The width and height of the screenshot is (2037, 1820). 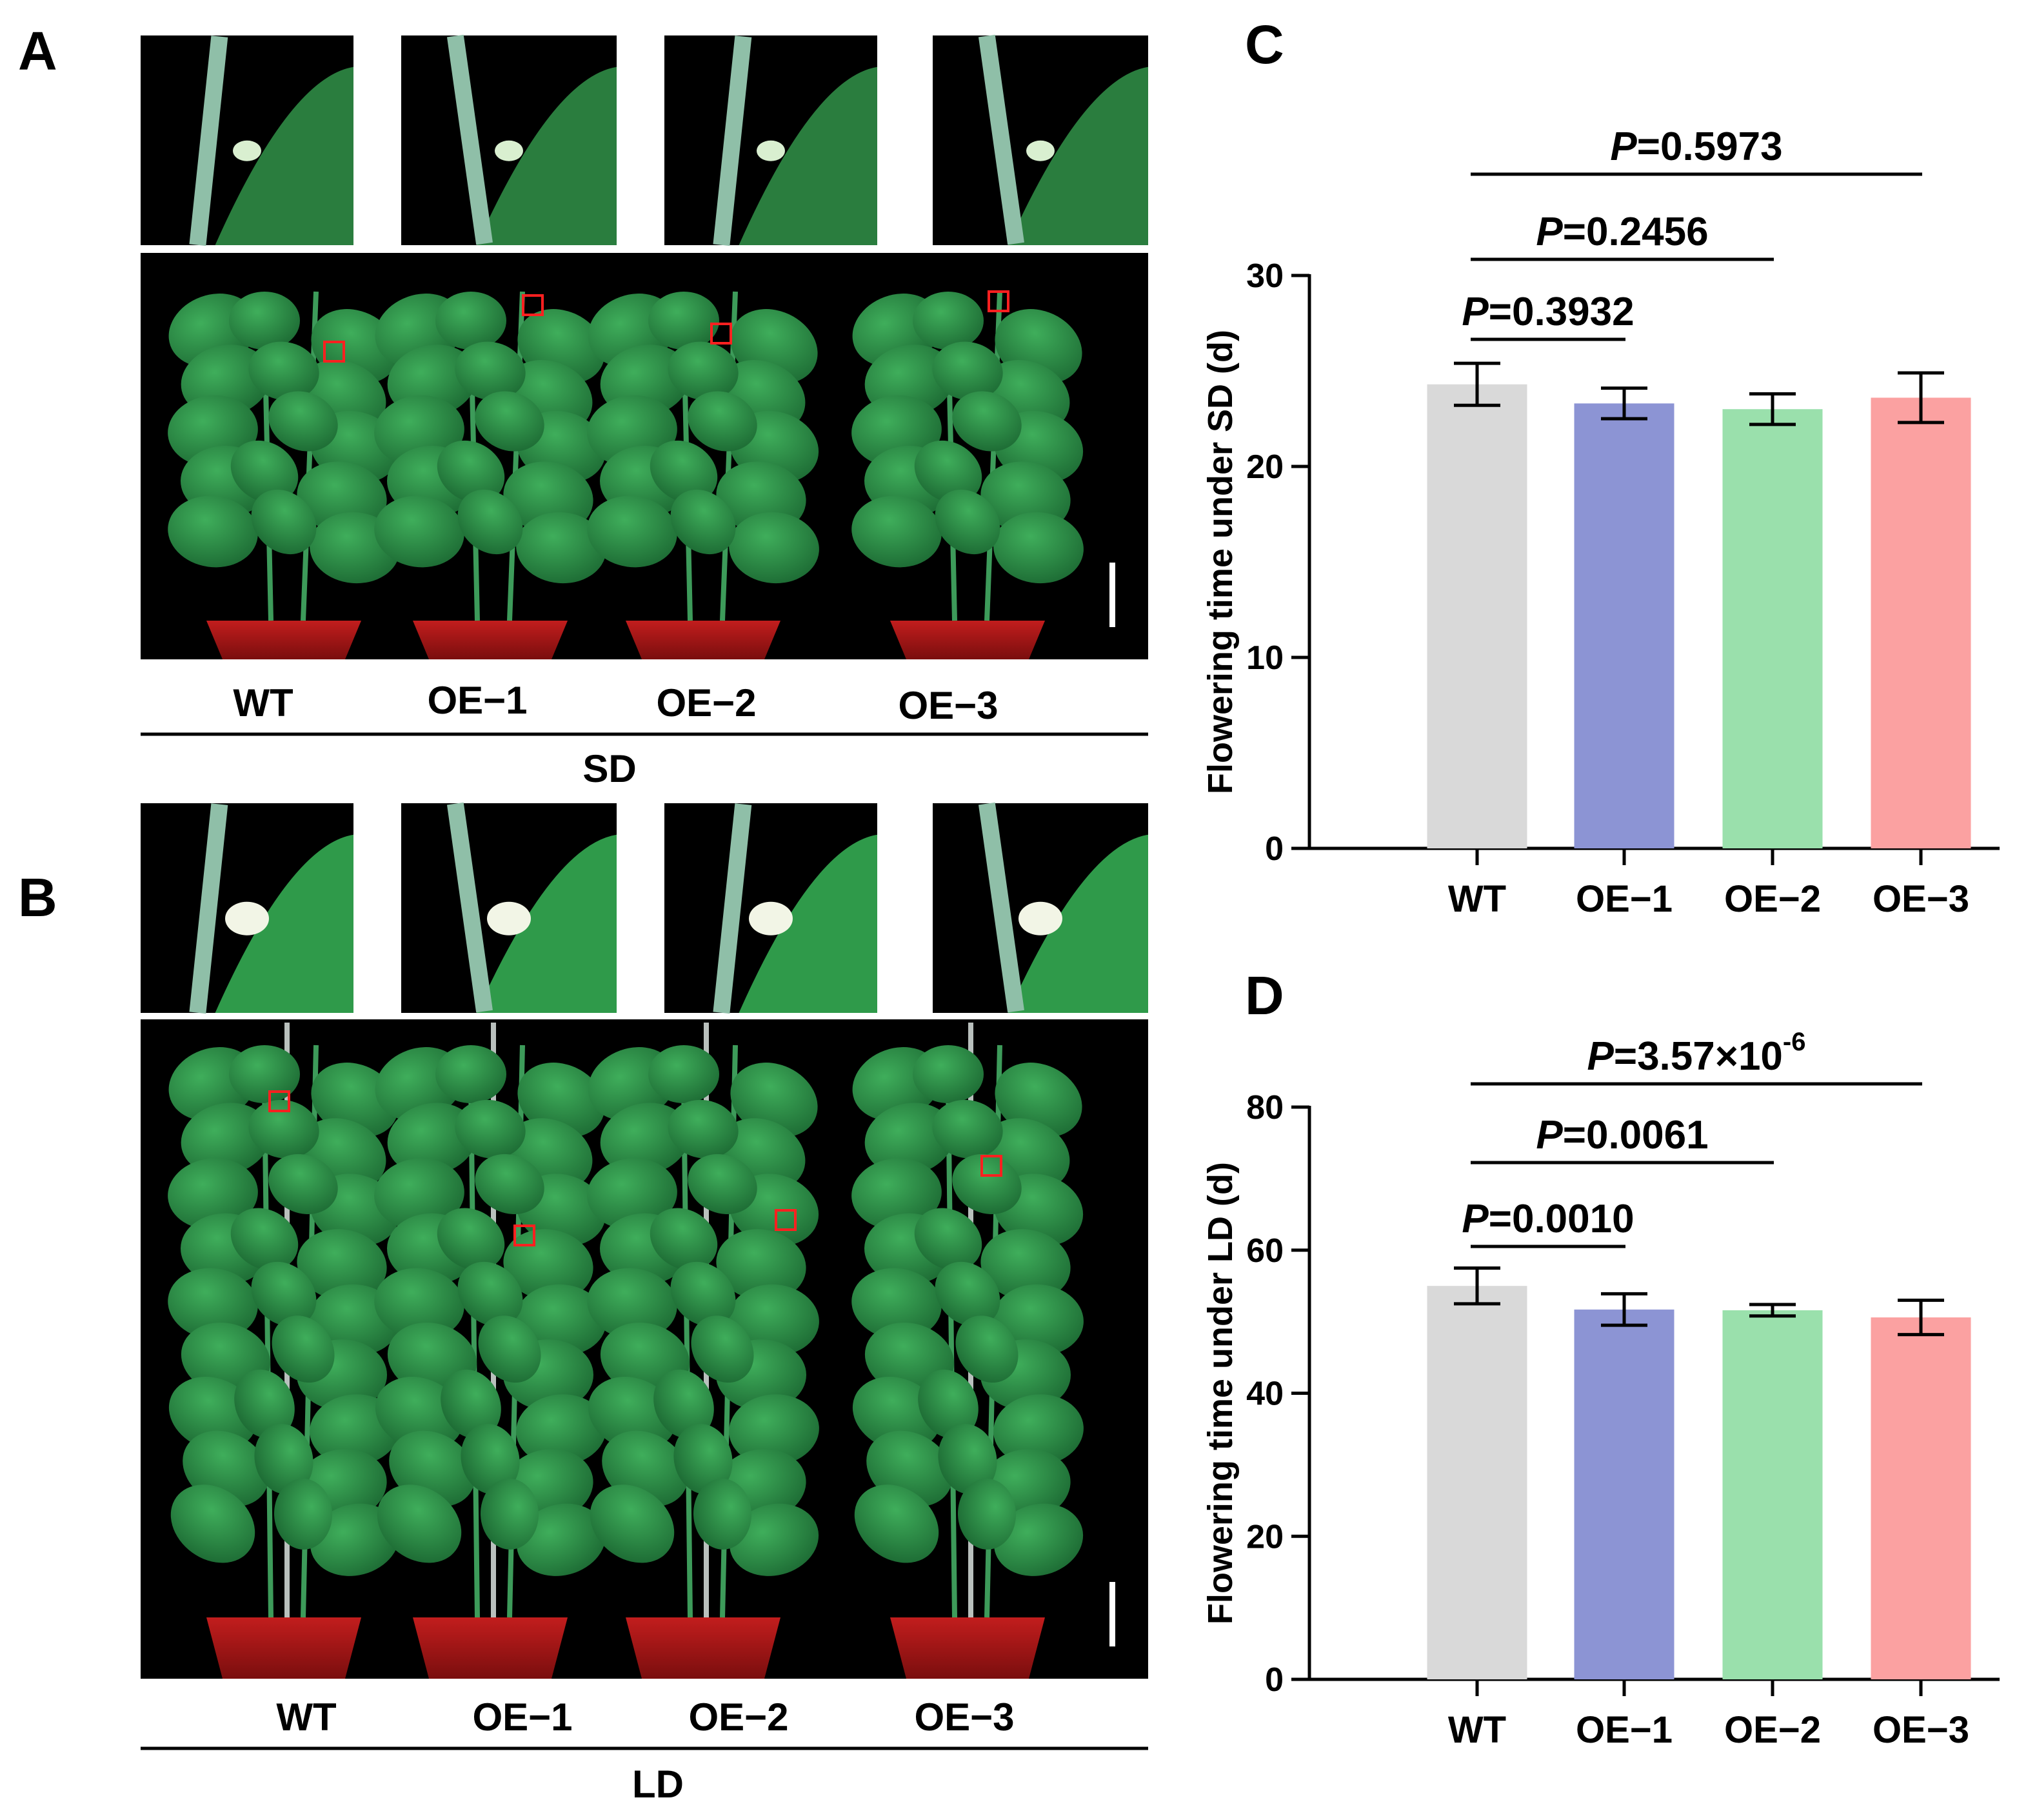 I want to click on x-tick-label: OE−3, so click(x=1921, y=1730).